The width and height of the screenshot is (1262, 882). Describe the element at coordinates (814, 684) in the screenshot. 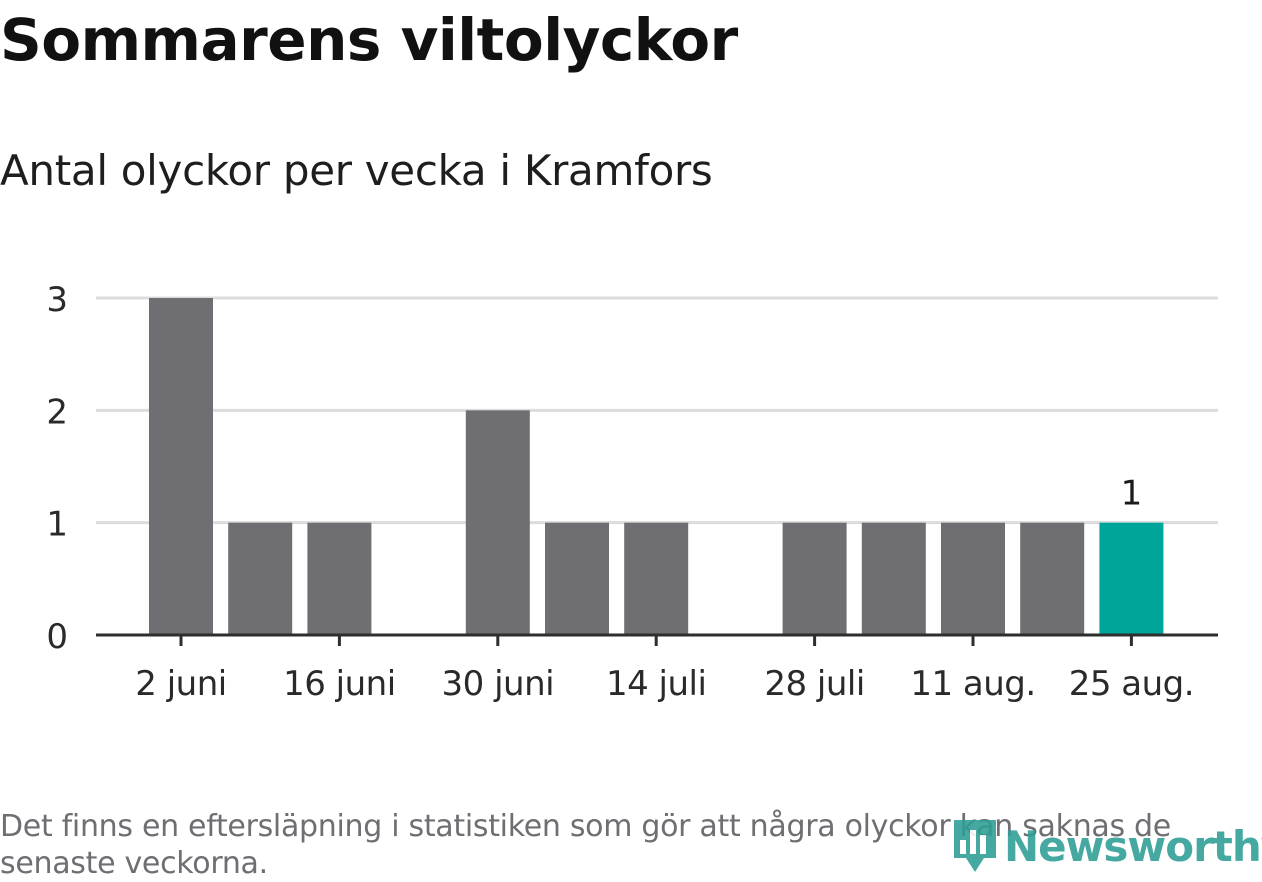

I see `x-tick-label: 28 juli` at that location.